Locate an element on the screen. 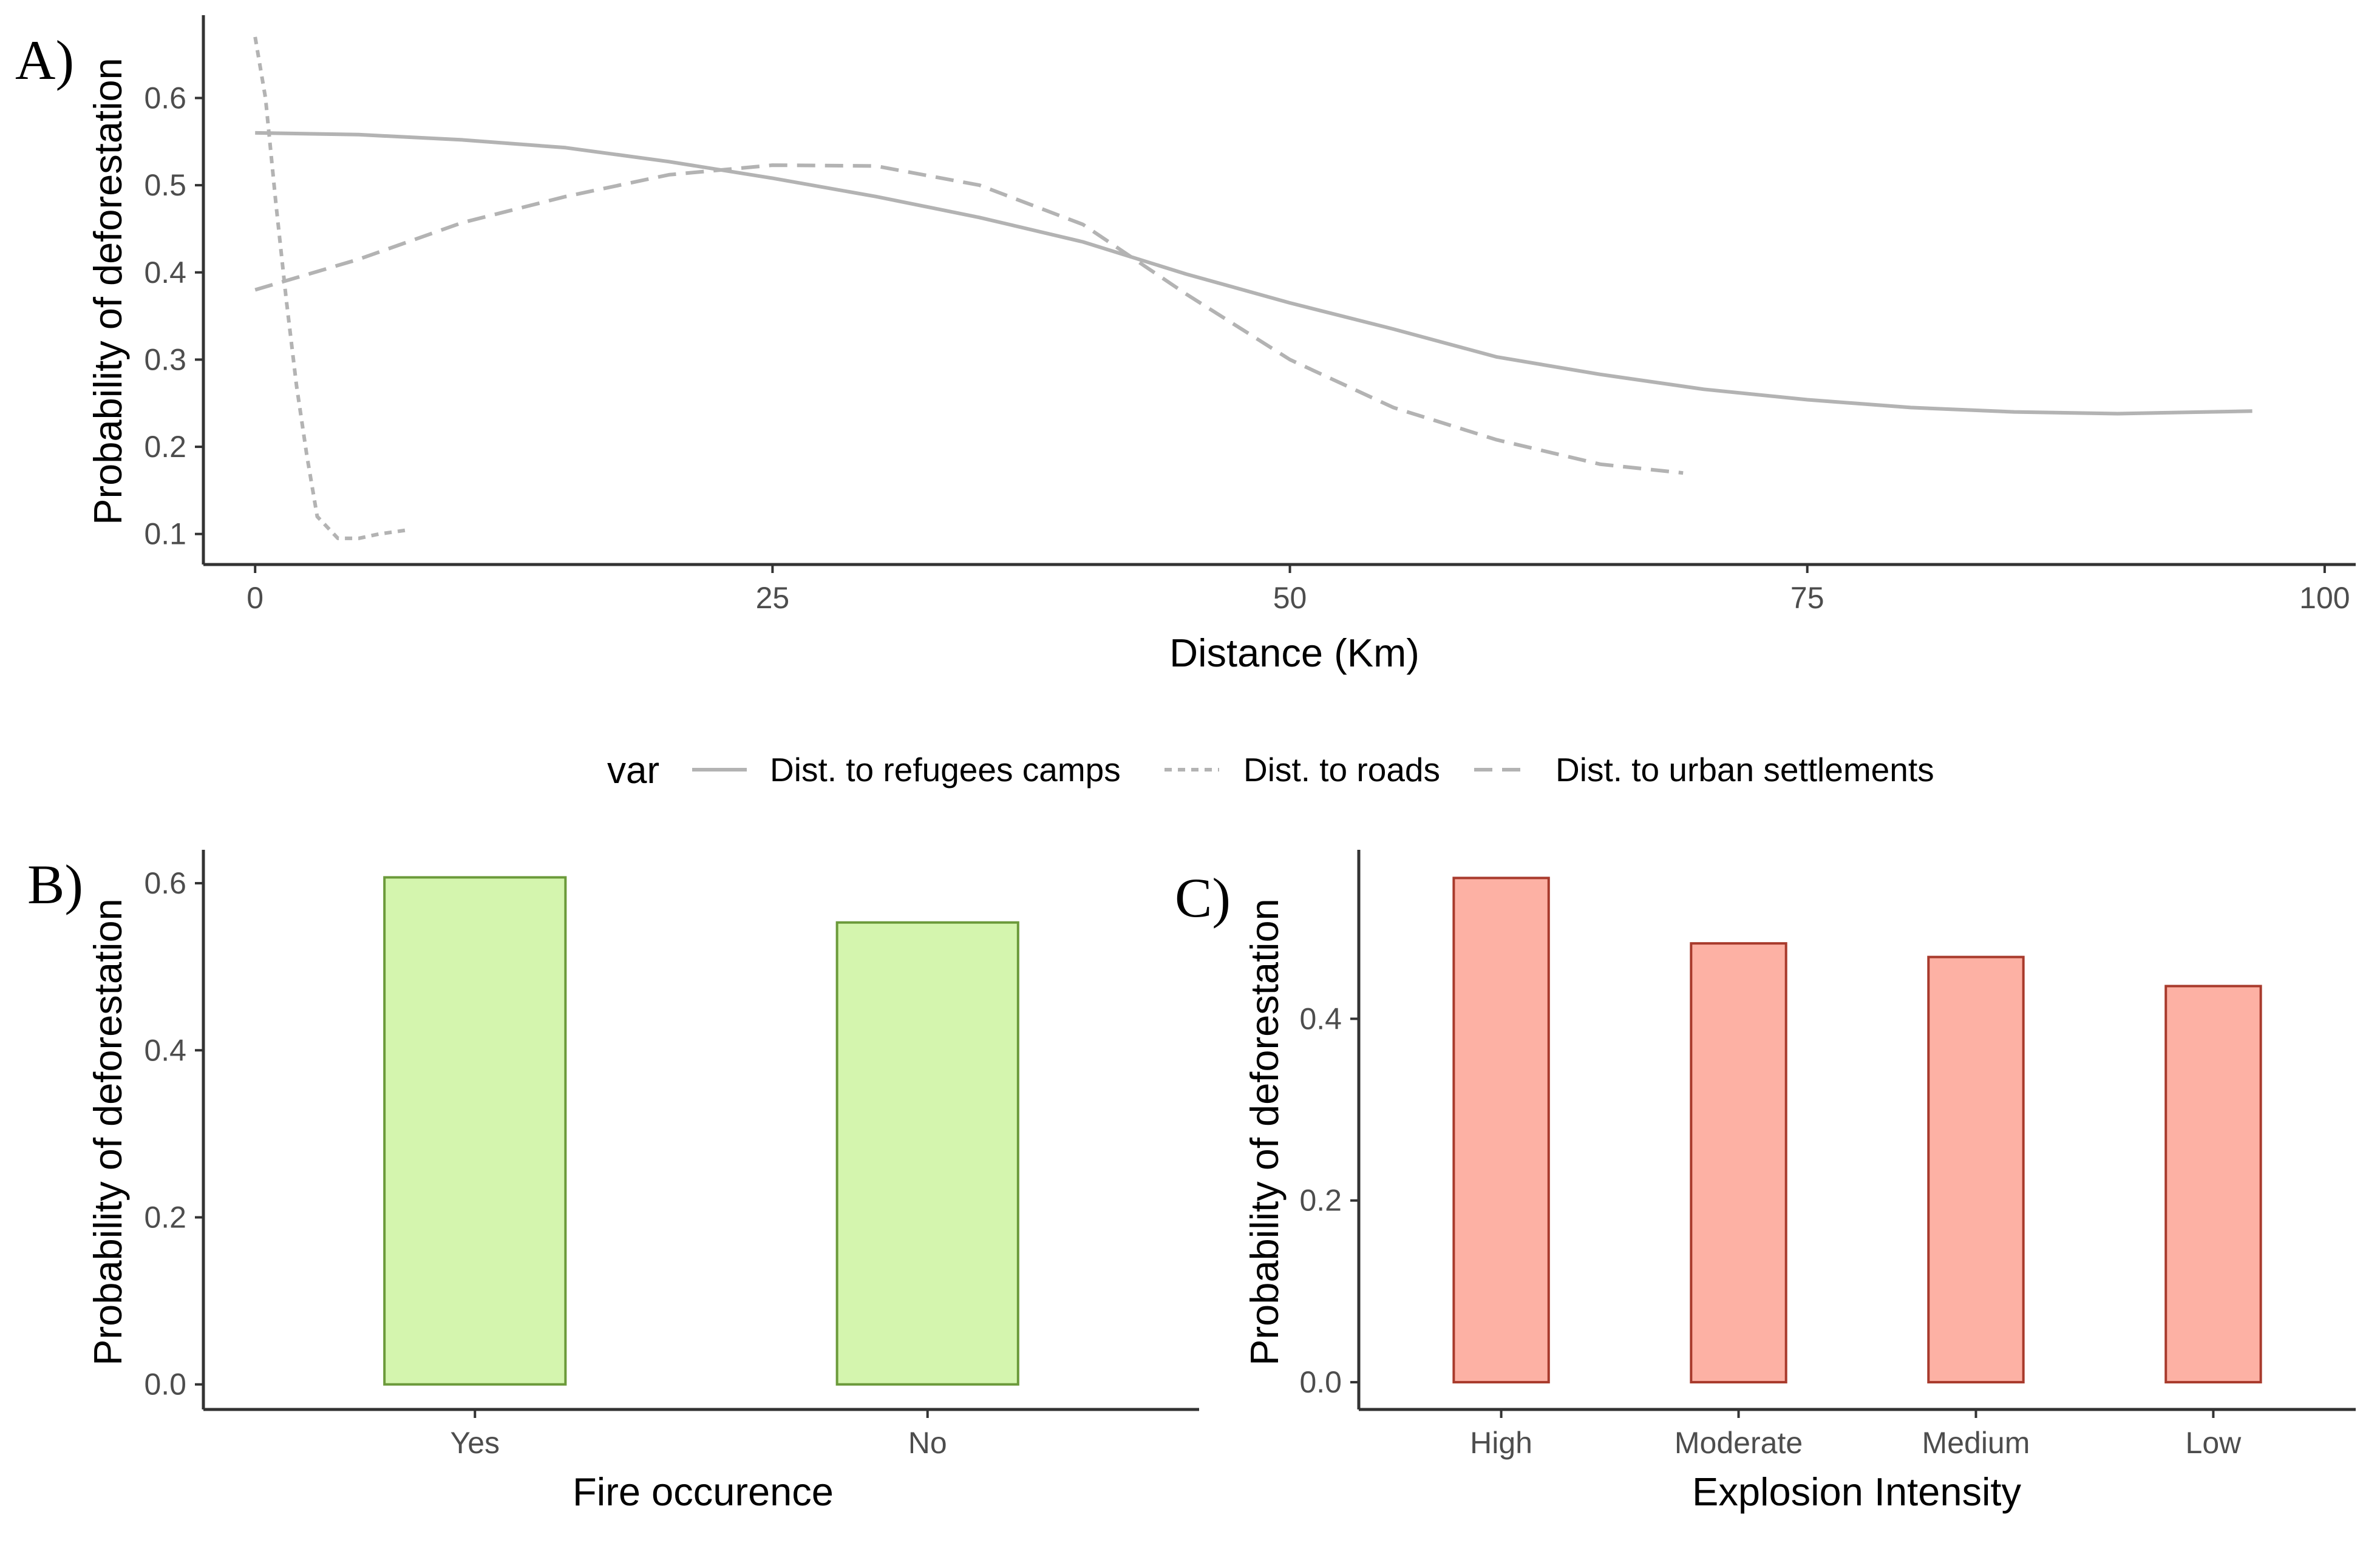  panel-c-bar-high is located at coordinates (1501, 1130).